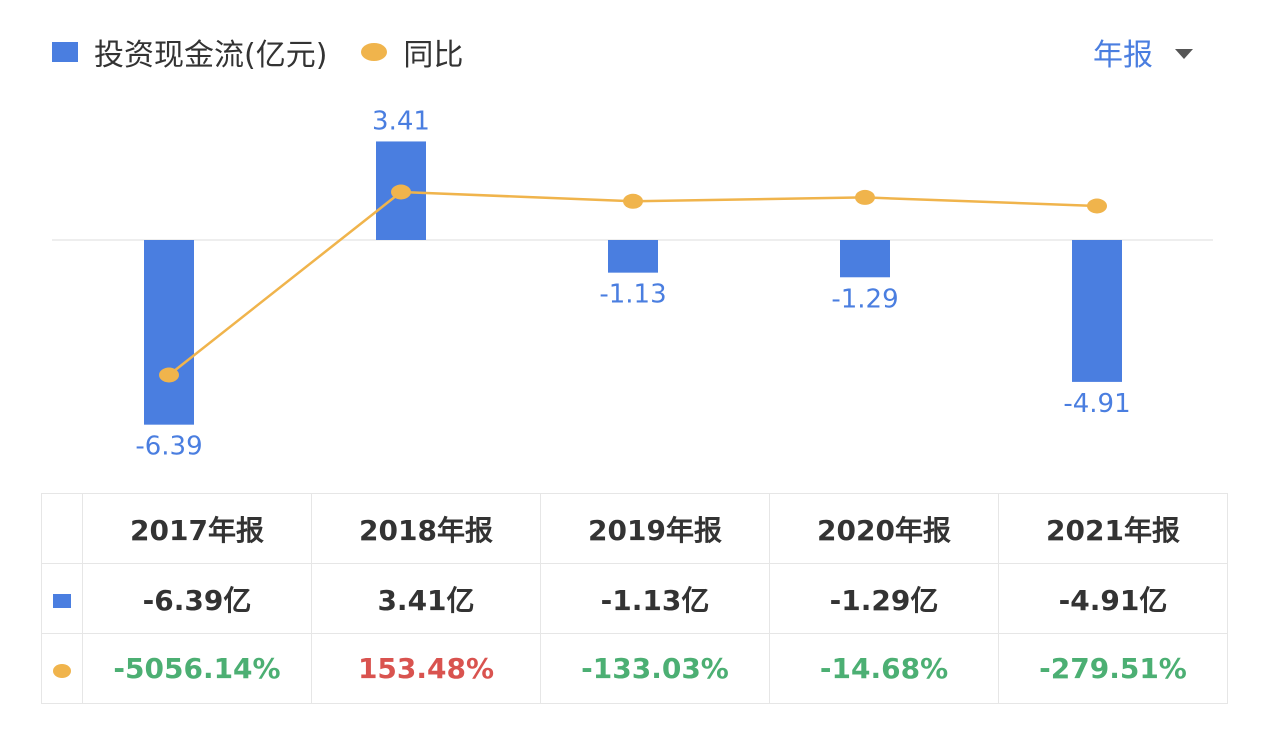 The image size is (1269, 736). What do you see at coordinates (374, 52) in the screenshot?
I see `legend-dot-swatch` at bounding box center [374, 52].